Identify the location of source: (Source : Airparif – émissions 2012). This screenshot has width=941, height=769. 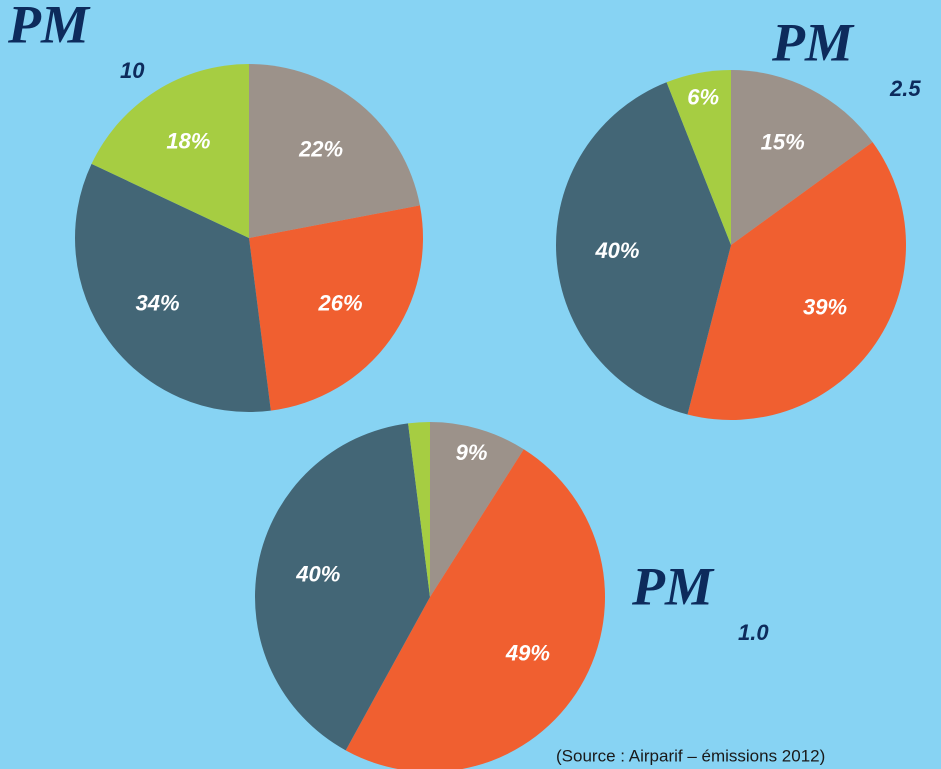
(690, 755).